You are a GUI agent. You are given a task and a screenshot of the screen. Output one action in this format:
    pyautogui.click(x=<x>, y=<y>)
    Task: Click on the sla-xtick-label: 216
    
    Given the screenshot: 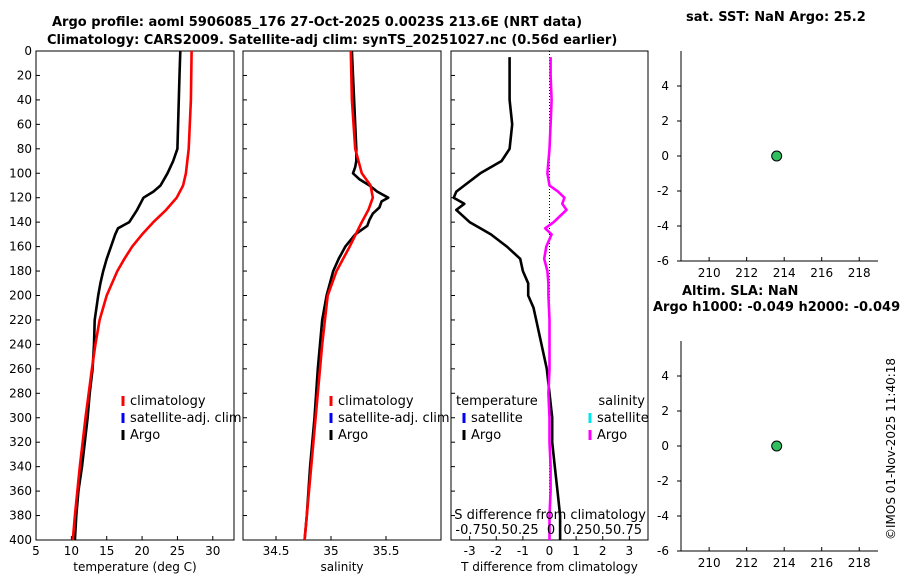 What is the action you would take?
    pyautogui.click(x=821, y=563)
    